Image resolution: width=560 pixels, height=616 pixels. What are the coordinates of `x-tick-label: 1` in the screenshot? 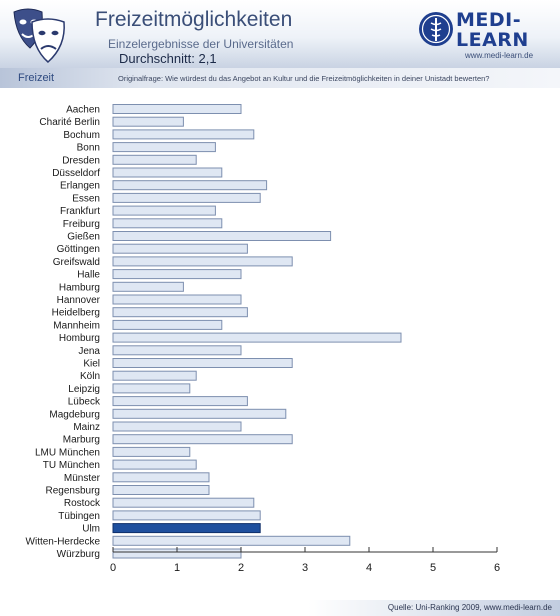 It's located at (177, 568).